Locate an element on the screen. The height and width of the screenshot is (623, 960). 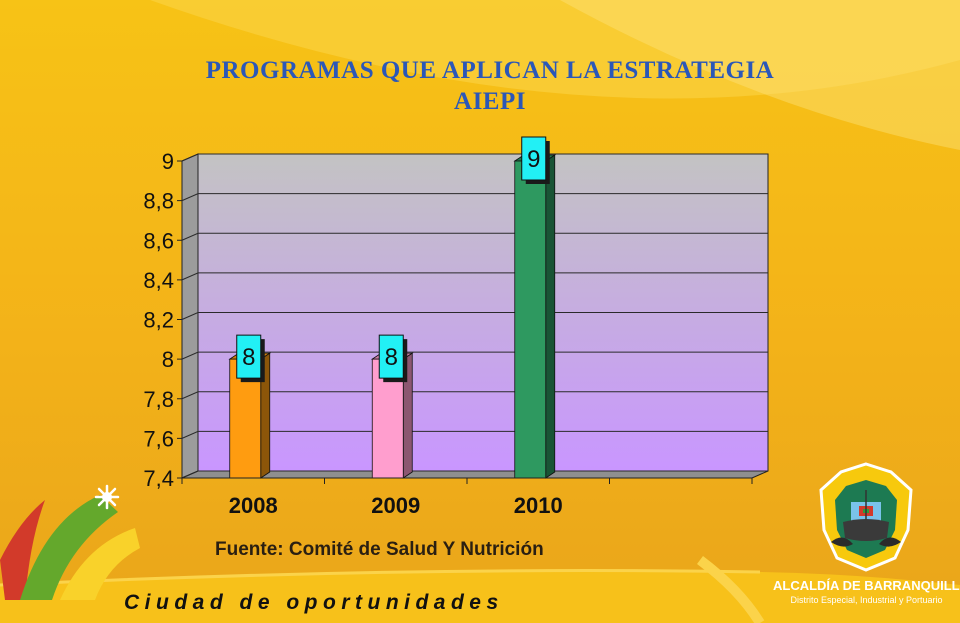
city-seal-icon is located at coordinates (866, 517).